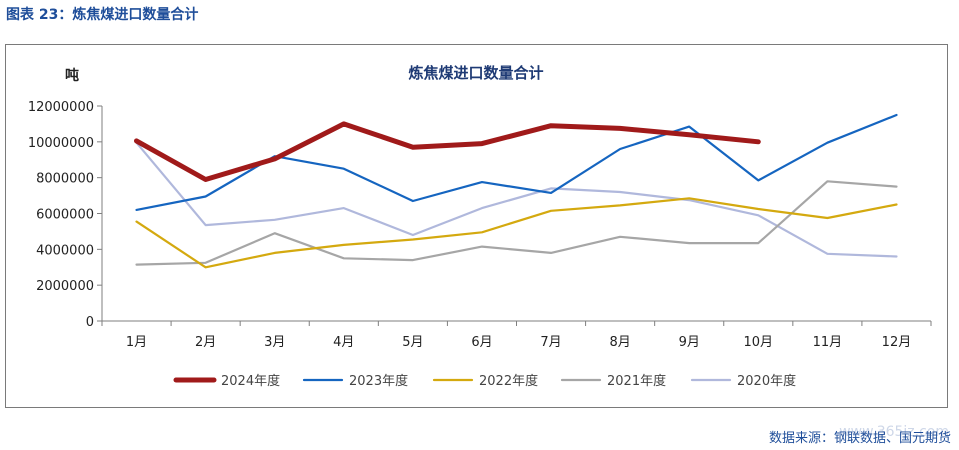 Image resolution: width=959 pixels, height=450 pixels. What do you see at coordinates (828, 342) in the screenshot?
I see `x-tick-label: 11月` at bounding box center [828, 342].